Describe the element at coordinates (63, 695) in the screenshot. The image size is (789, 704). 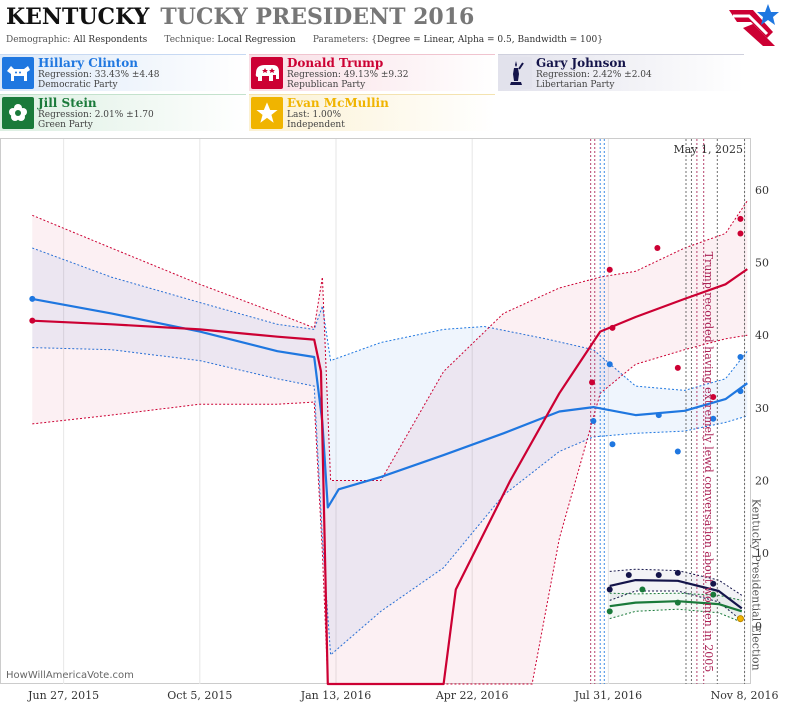
I see `x-tick-label: Jun 27, 2015` at that location.